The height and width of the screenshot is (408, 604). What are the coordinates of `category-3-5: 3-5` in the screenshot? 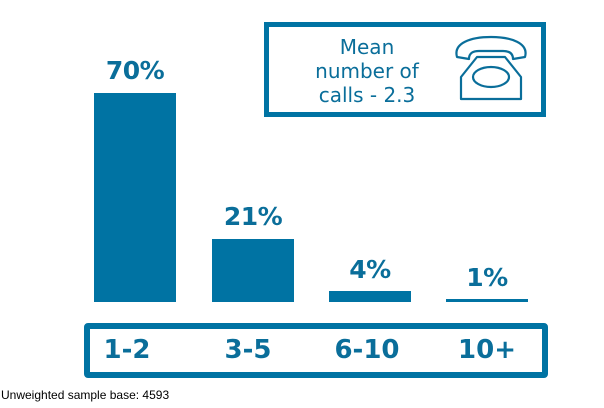 It's located at (248, 350).